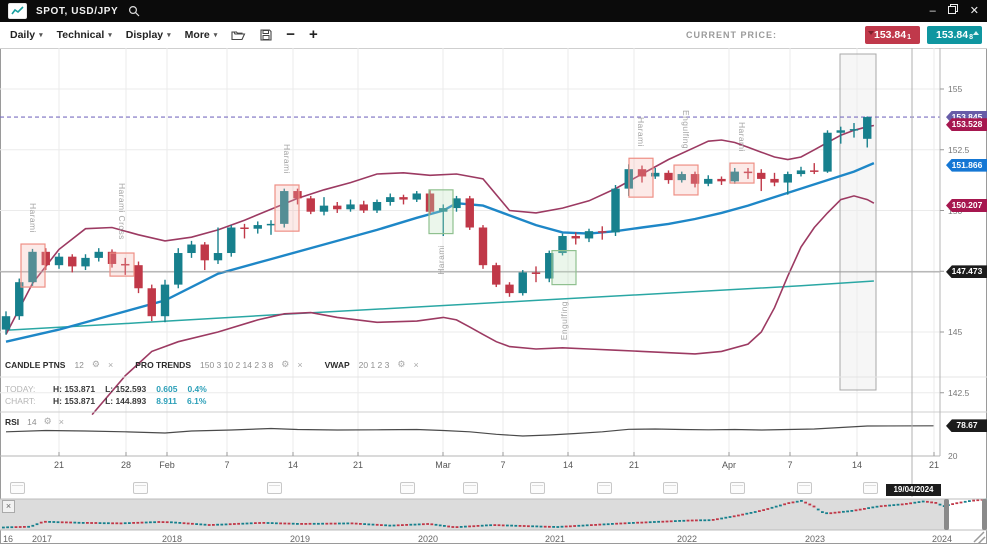 This screenshot has height=544, width=987. Describe the element at coordinates (163, 364) in the screenshot. I see `pro-trends-legend: PRO TRENDS` at that location.